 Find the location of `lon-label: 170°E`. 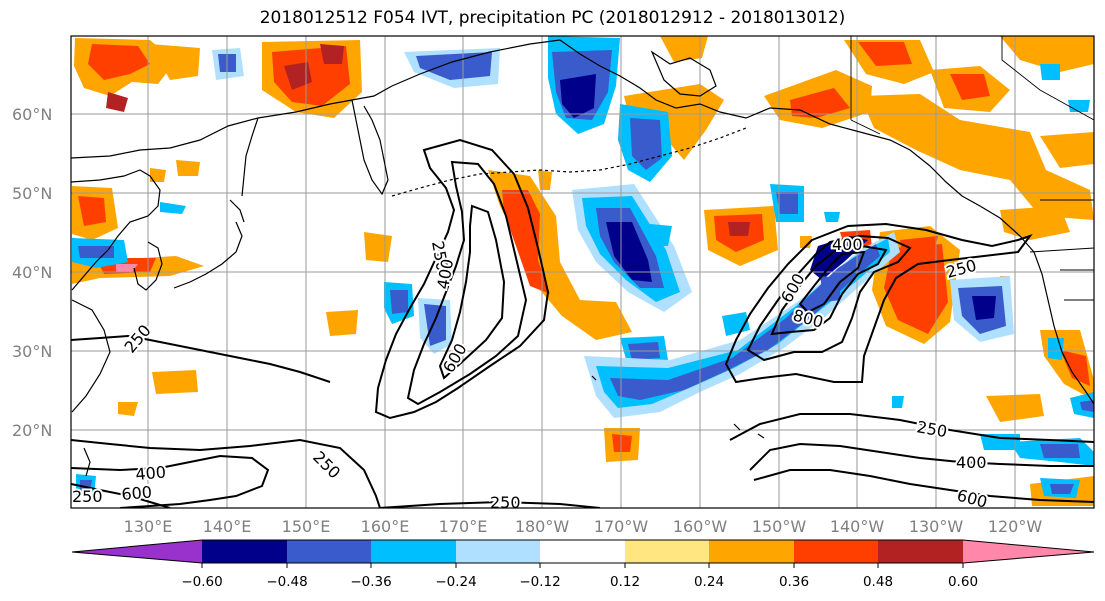

lon-label: 170°E is located at coordinates (463, 526).